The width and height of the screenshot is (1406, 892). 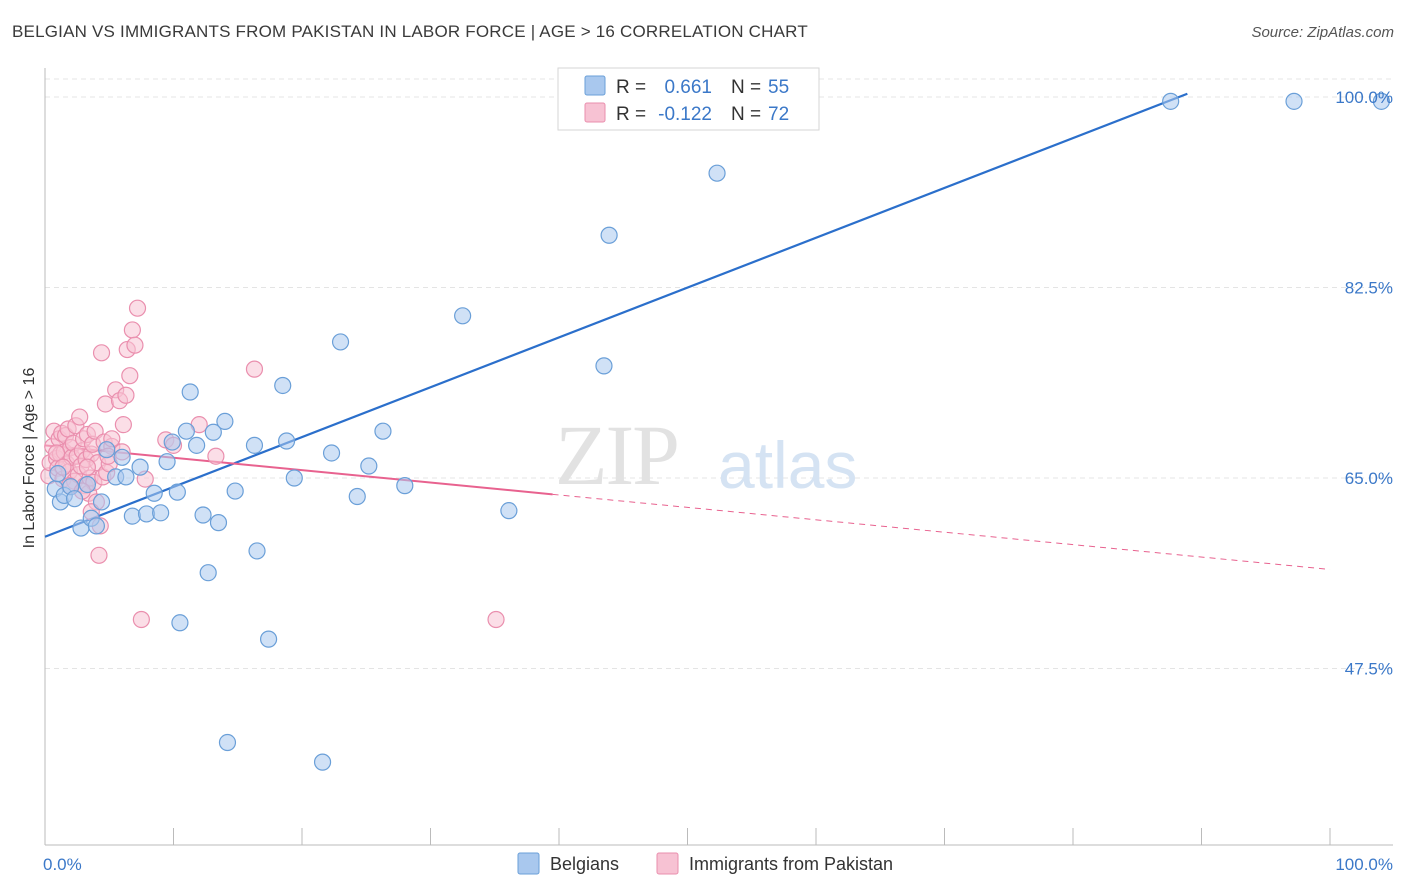 I want to click on bottom-legend: Belgians Immigrants from Pakistan, so click(x=705, y=863).